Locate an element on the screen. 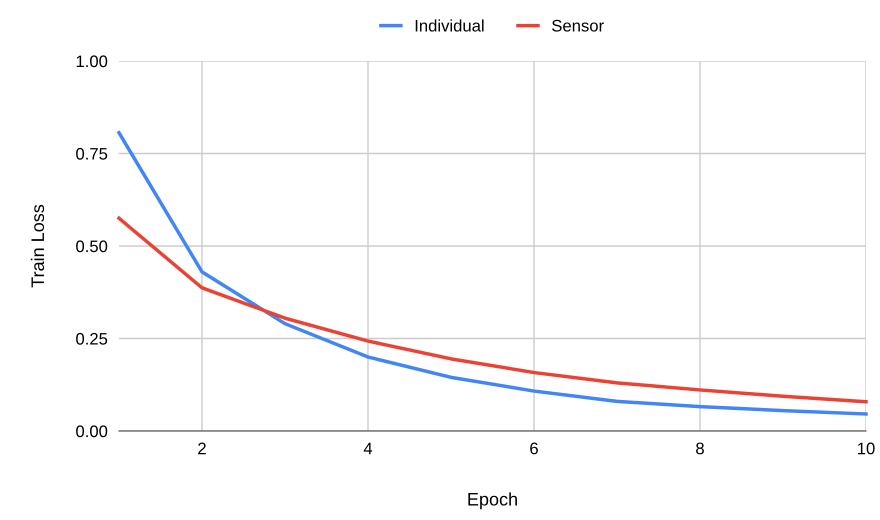  y-tick-label: 0.75 is located at coordinates (92, 154).